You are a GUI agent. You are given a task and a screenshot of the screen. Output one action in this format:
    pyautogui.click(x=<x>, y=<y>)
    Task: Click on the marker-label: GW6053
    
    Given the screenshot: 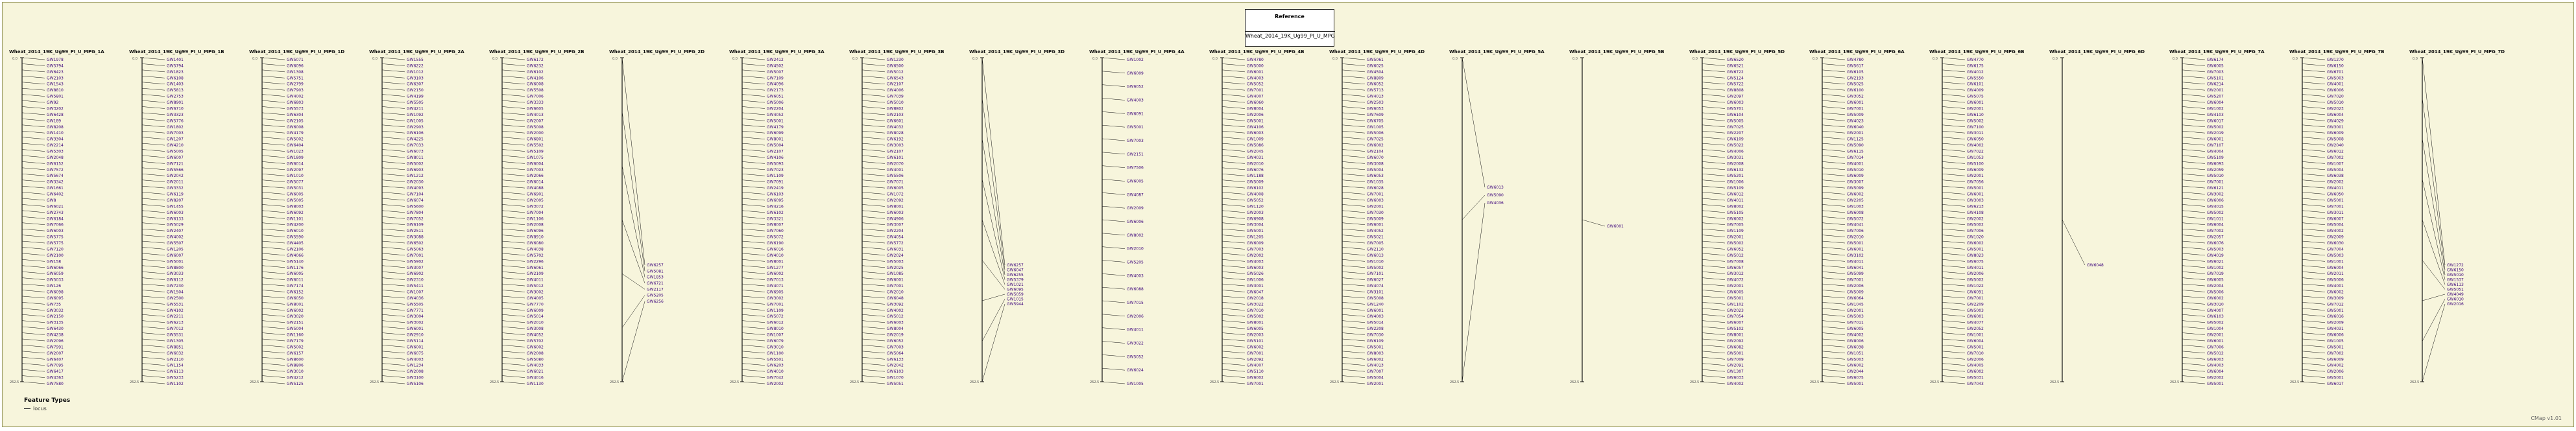 What is the action you would take?
    pyautogui.click(x=1375, y=108)
    